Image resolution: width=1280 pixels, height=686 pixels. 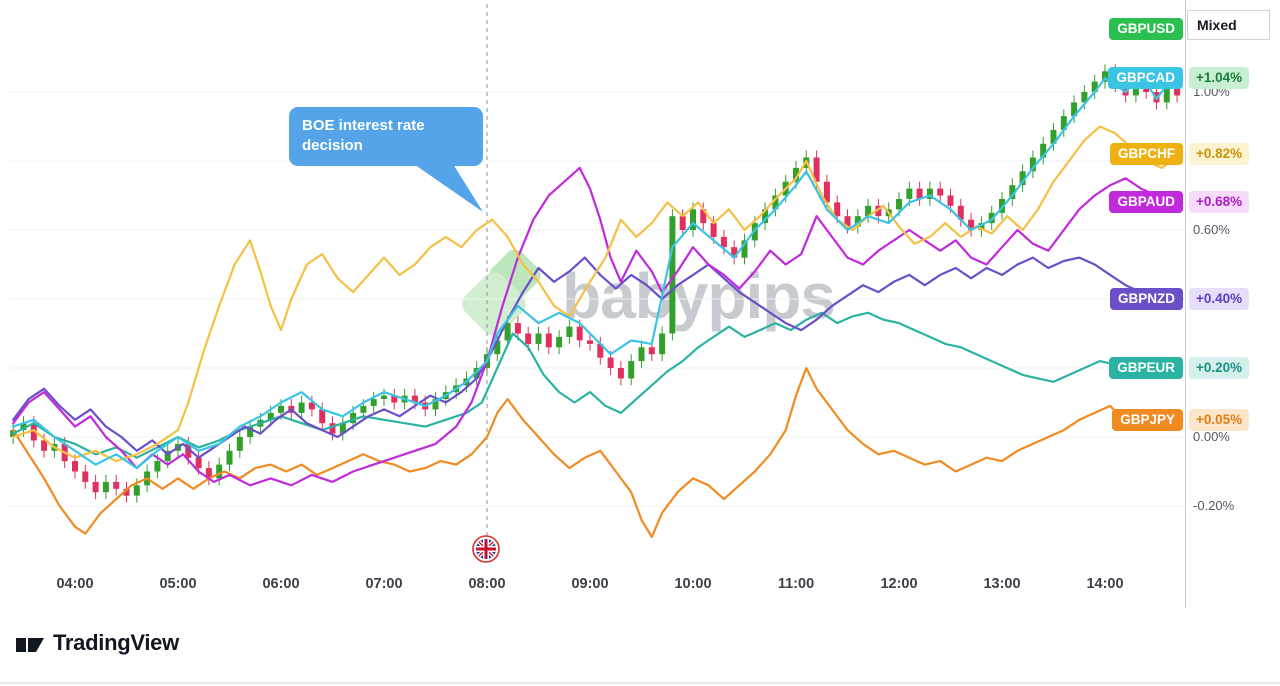 What do you see at coordinates (386, 136) in the screenshot?
I see `boe-annotation: BOE interest rate decision` at bounding box center [386, 136].